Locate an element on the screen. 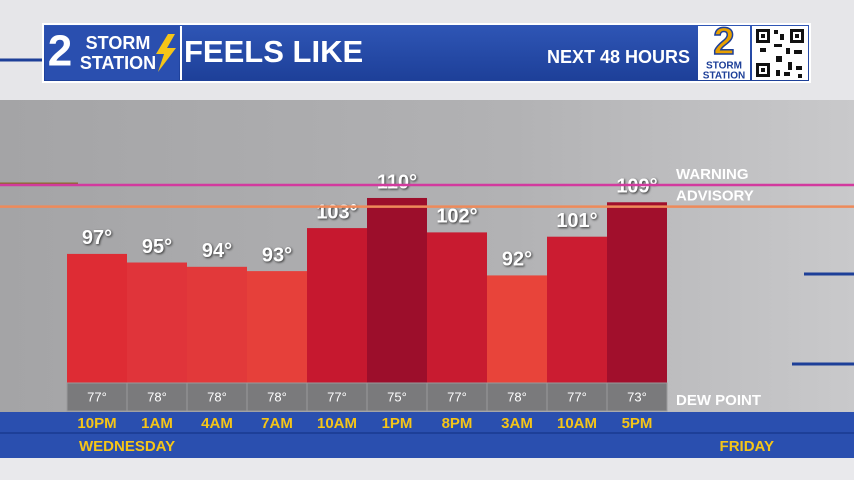 The height and width of the screenshot is (480, 854). value-label: 93° is located at coordinates (277, 255).